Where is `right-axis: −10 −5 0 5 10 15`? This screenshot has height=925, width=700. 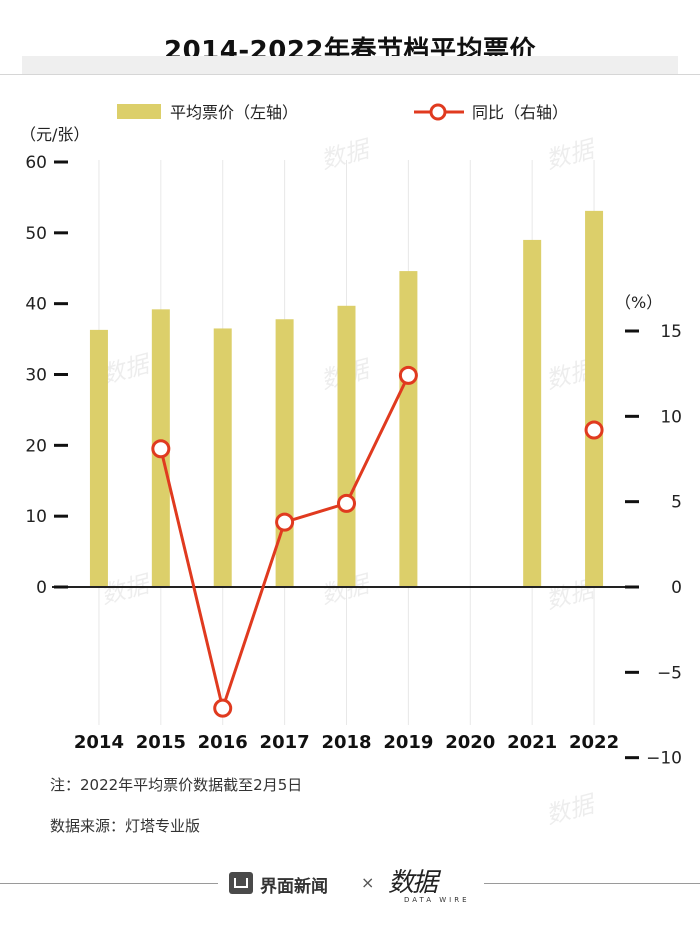 right-axis: −10 −5 0 5 10 15 is located at coordinates (653, 545).